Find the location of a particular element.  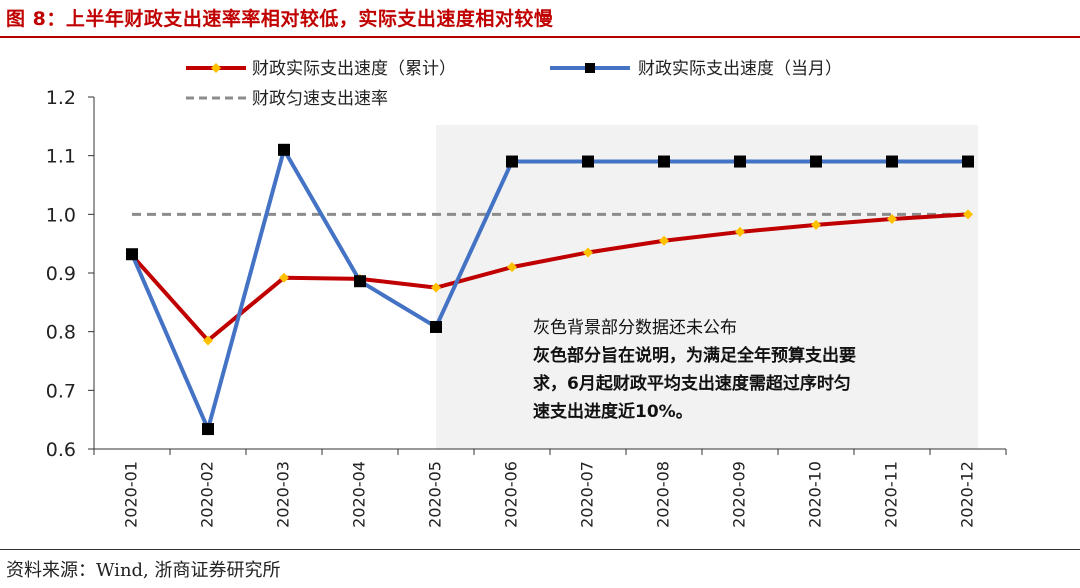

y-tick-label: 0.9 is located at coordinates (61, 274).